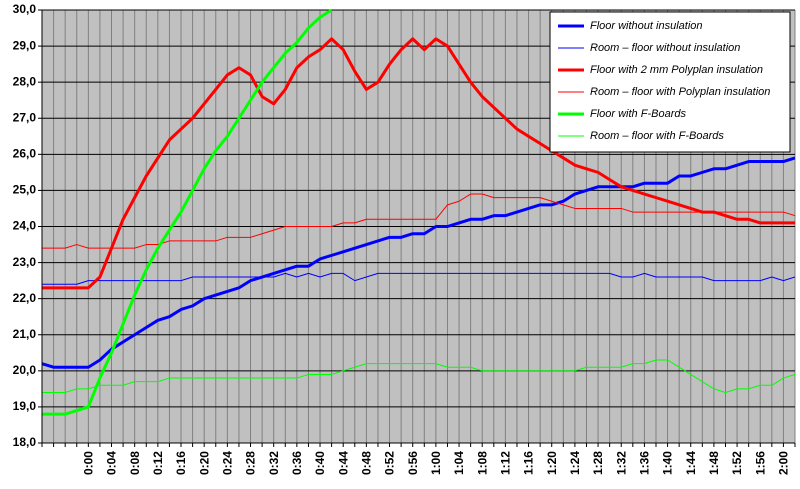 The width and height of the screenshot is (800, 489). Describe the element at coordinates (25, 9) in the screenshot. I see `y-tick-label: 30,0` at that location.